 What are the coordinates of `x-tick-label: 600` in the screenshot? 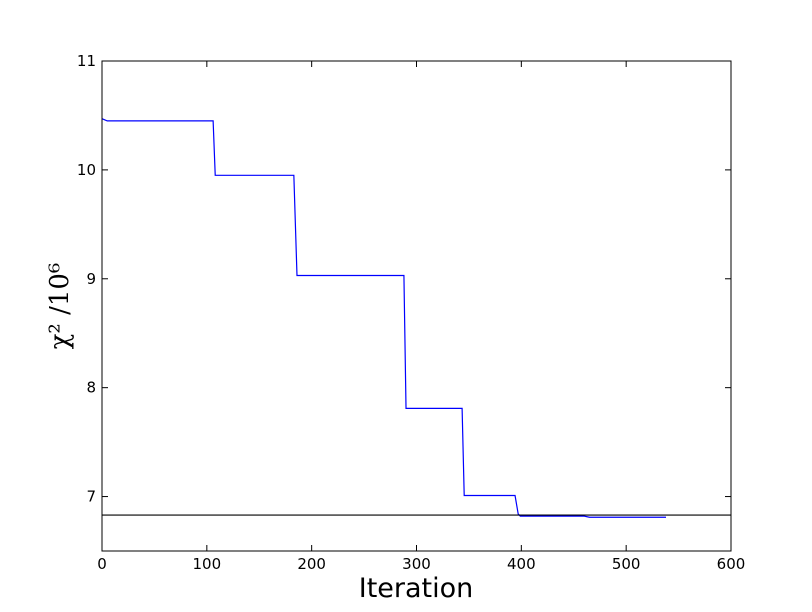 It's located at (731, 564).